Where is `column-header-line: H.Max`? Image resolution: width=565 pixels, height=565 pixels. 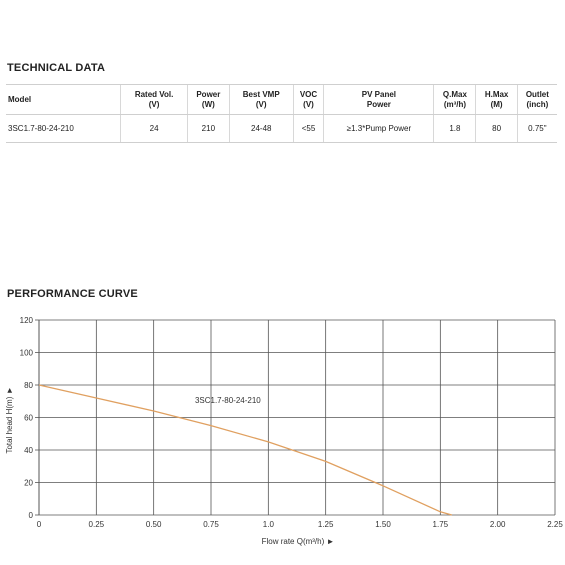 column-header-line: H.Max is located at coordinates (496, 94).